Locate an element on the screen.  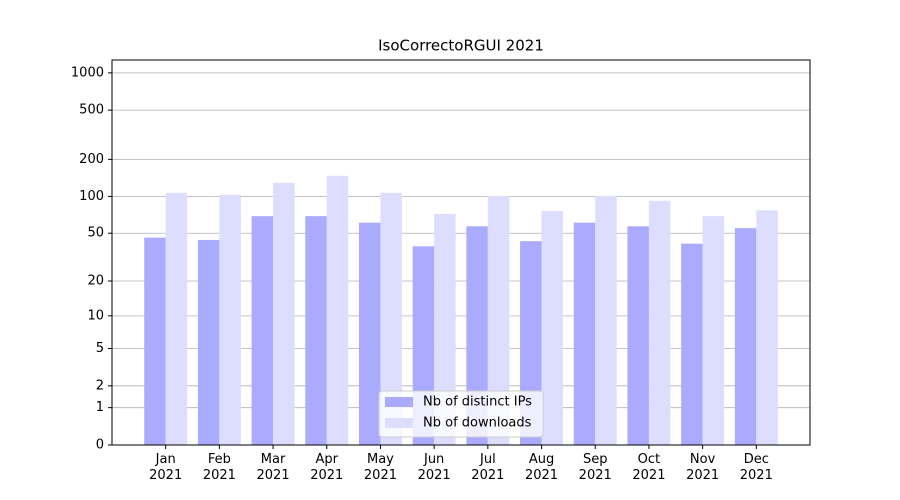
legend-label: Nb of distinct IPs is located at coordinates (477, 402).